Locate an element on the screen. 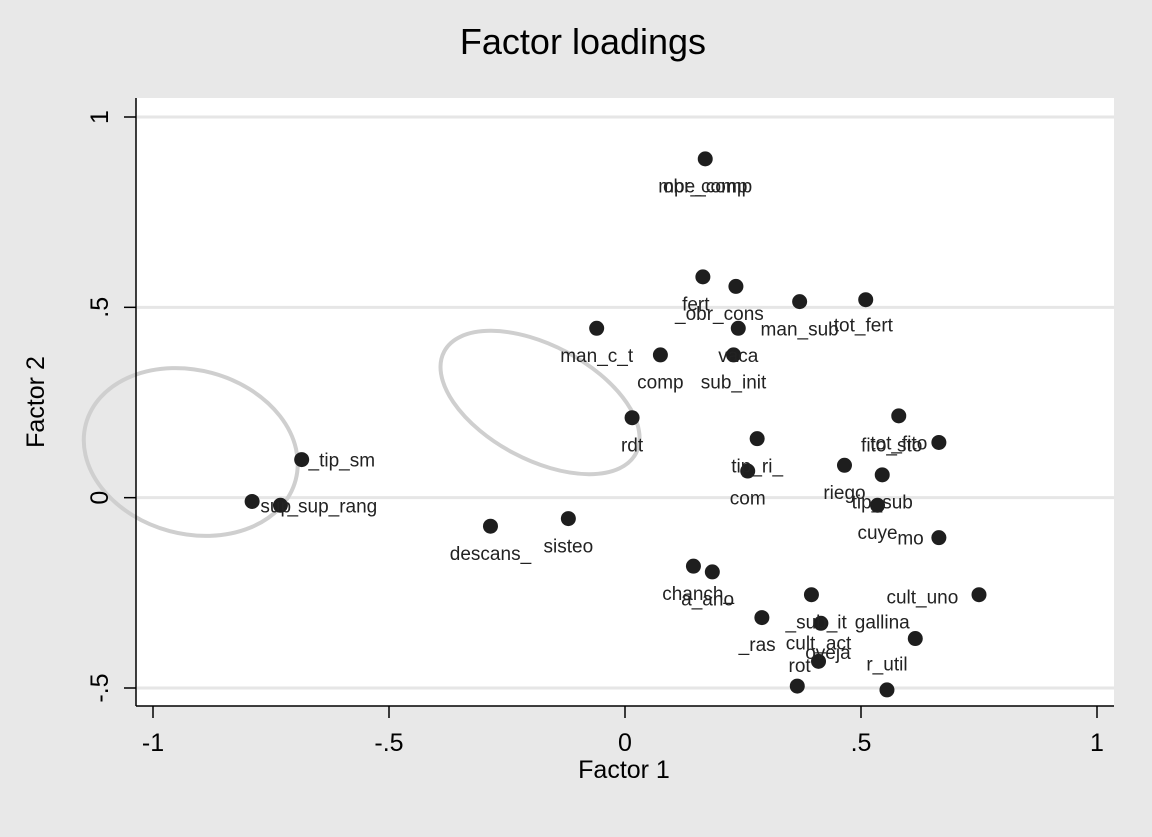 This screenshot has width=1152, height=837. chart-title: Factor loadings is located at coordinates (583, 41).